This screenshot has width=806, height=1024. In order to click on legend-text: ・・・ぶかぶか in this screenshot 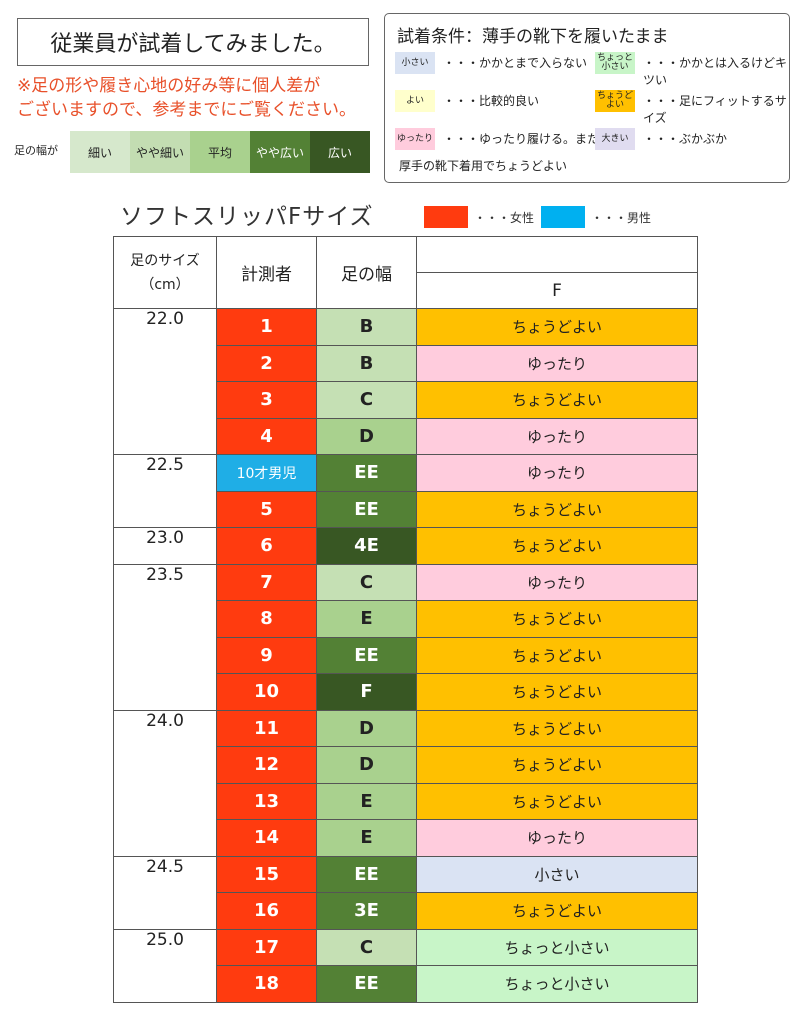, I will do `click(685, 139)`.